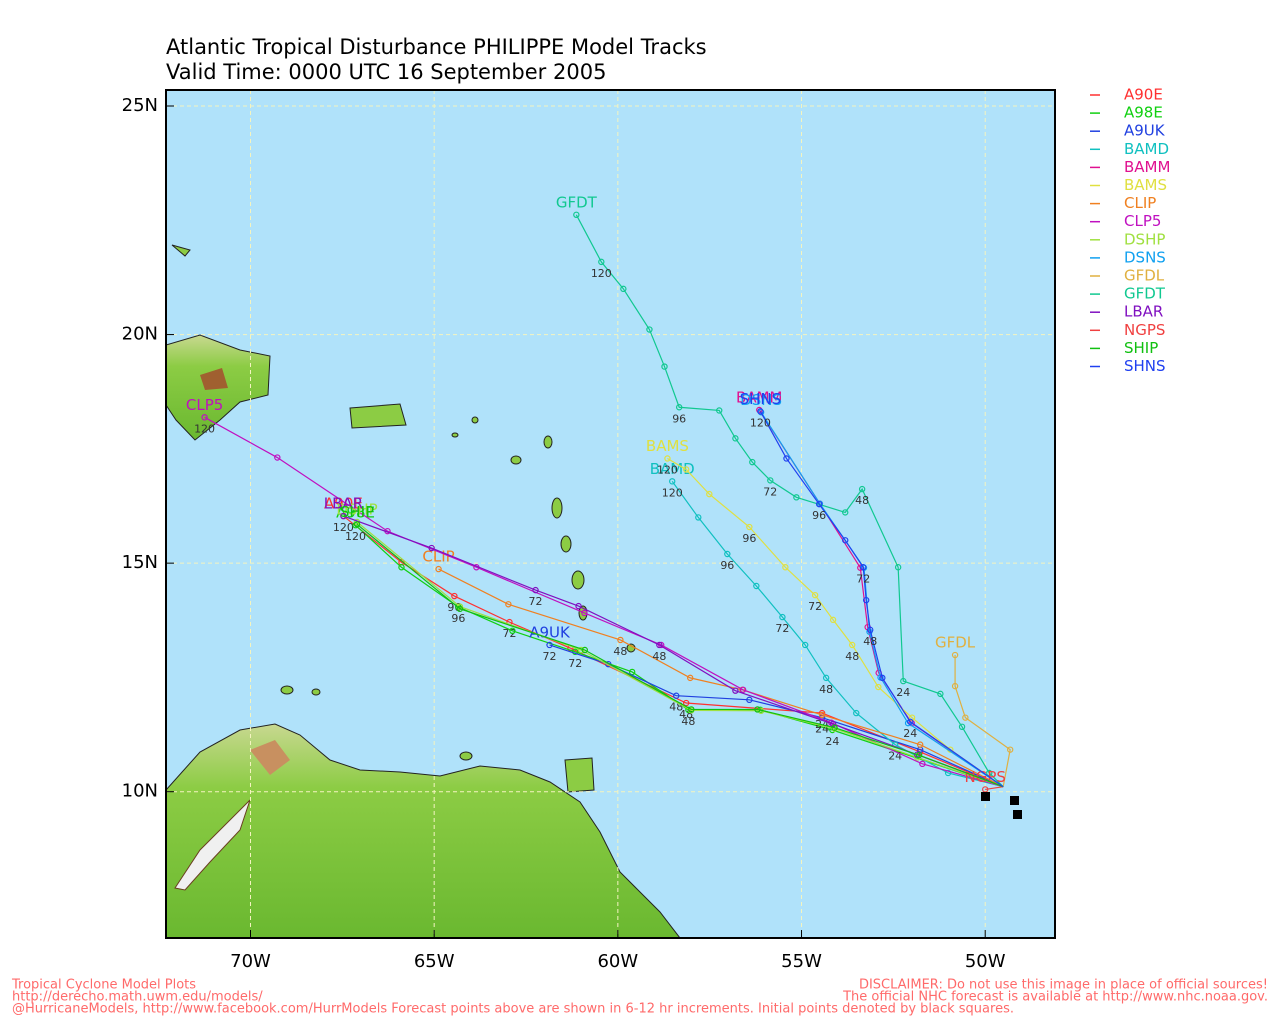 This screenshot has height=1024, width=1280. Describe the element at coordinates (1145, 185) in the screenshot. I see `legend-entry: BAMS` at that location.